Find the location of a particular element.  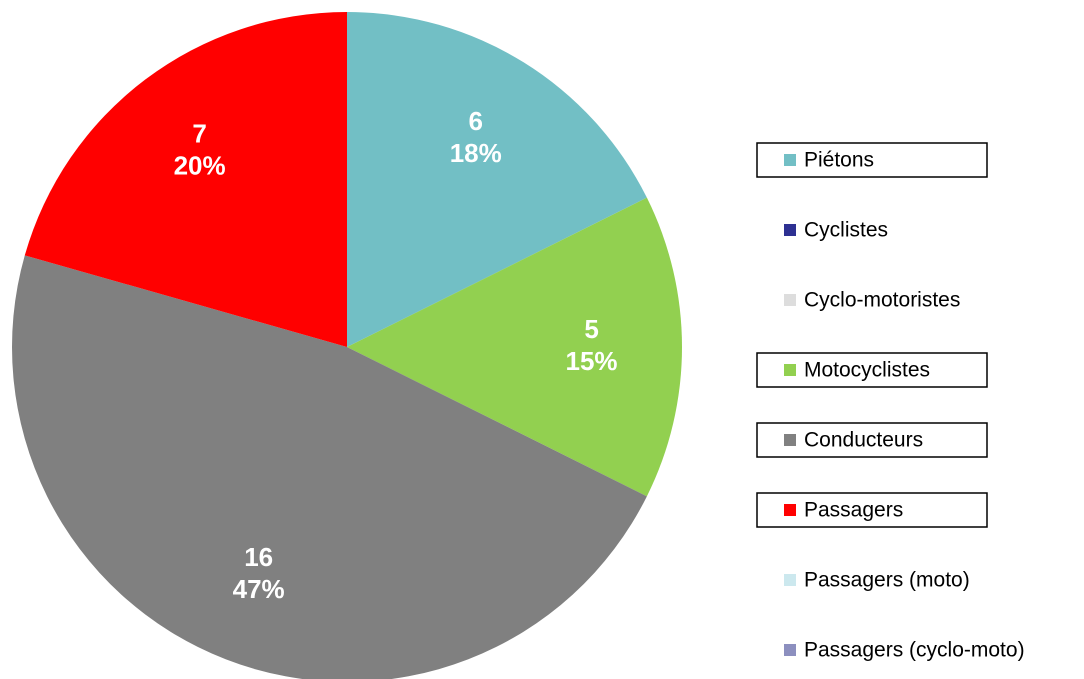

legend-label: Piétons is located at coordinates (839, 160).